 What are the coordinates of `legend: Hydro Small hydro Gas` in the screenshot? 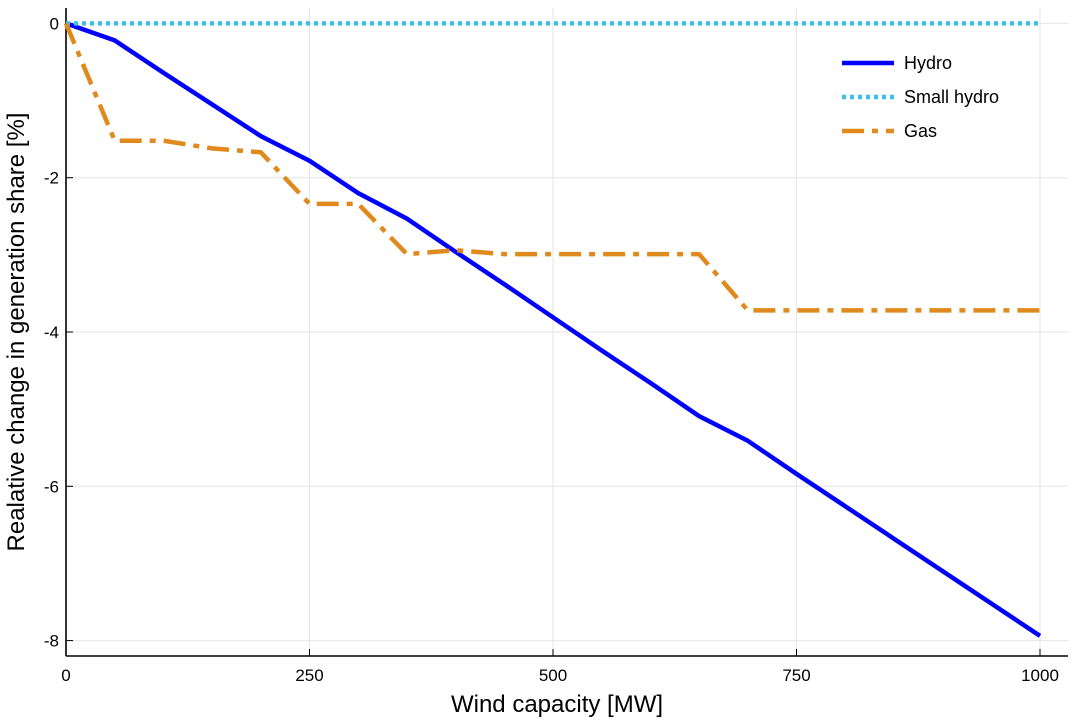 It's located at (920, 97).